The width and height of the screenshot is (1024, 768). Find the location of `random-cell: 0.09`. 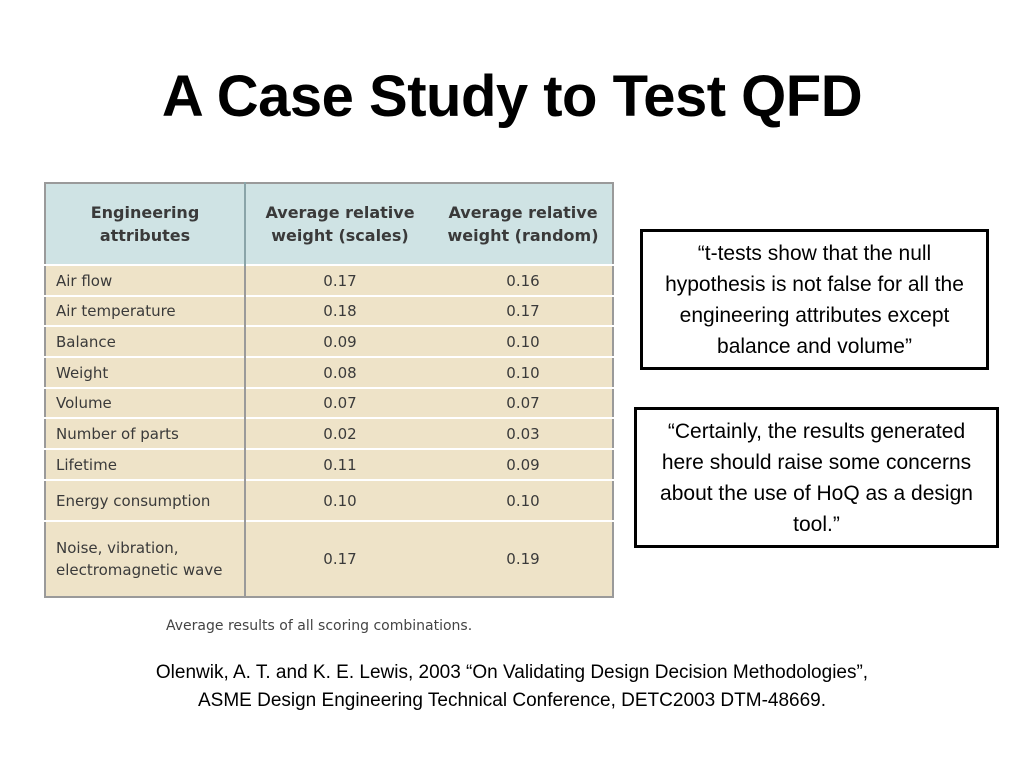

random-cell: 0.09 is located at coordinates (523, 464).